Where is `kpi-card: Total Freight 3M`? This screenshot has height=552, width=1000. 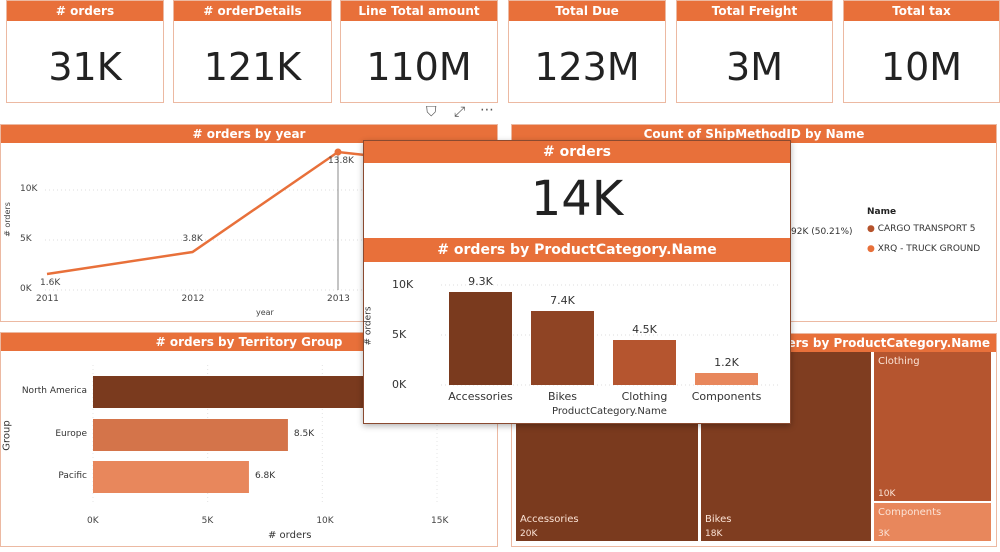 kpi-card: Total Freight 3M is located at coordinates (754, 51).